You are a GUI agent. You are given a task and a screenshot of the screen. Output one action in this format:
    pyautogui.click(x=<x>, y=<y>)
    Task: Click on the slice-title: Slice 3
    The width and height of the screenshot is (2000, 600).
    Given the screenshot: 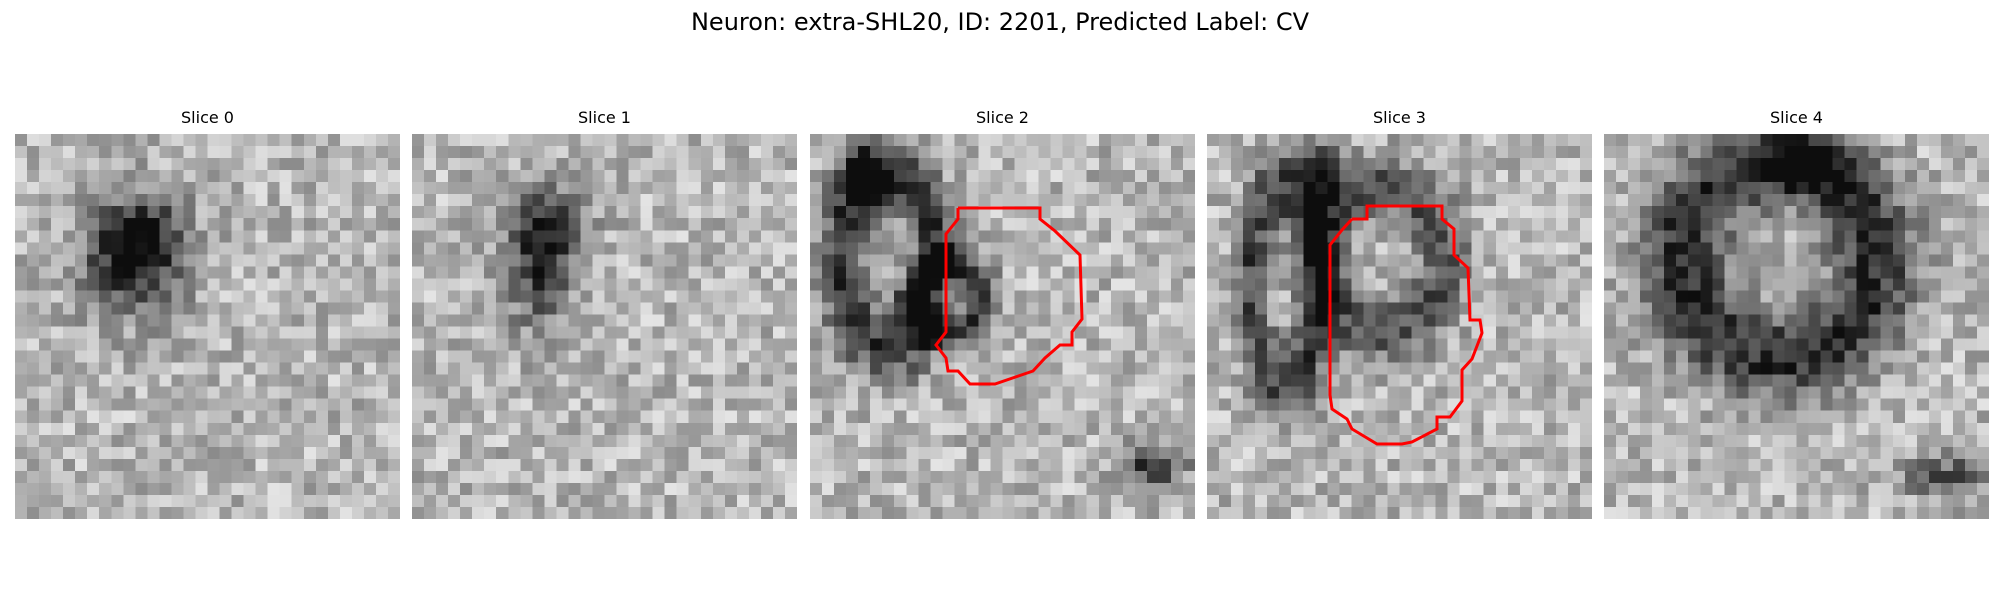 What is the action you would take?
    pyautogui.click(x=1399, y=117)
    